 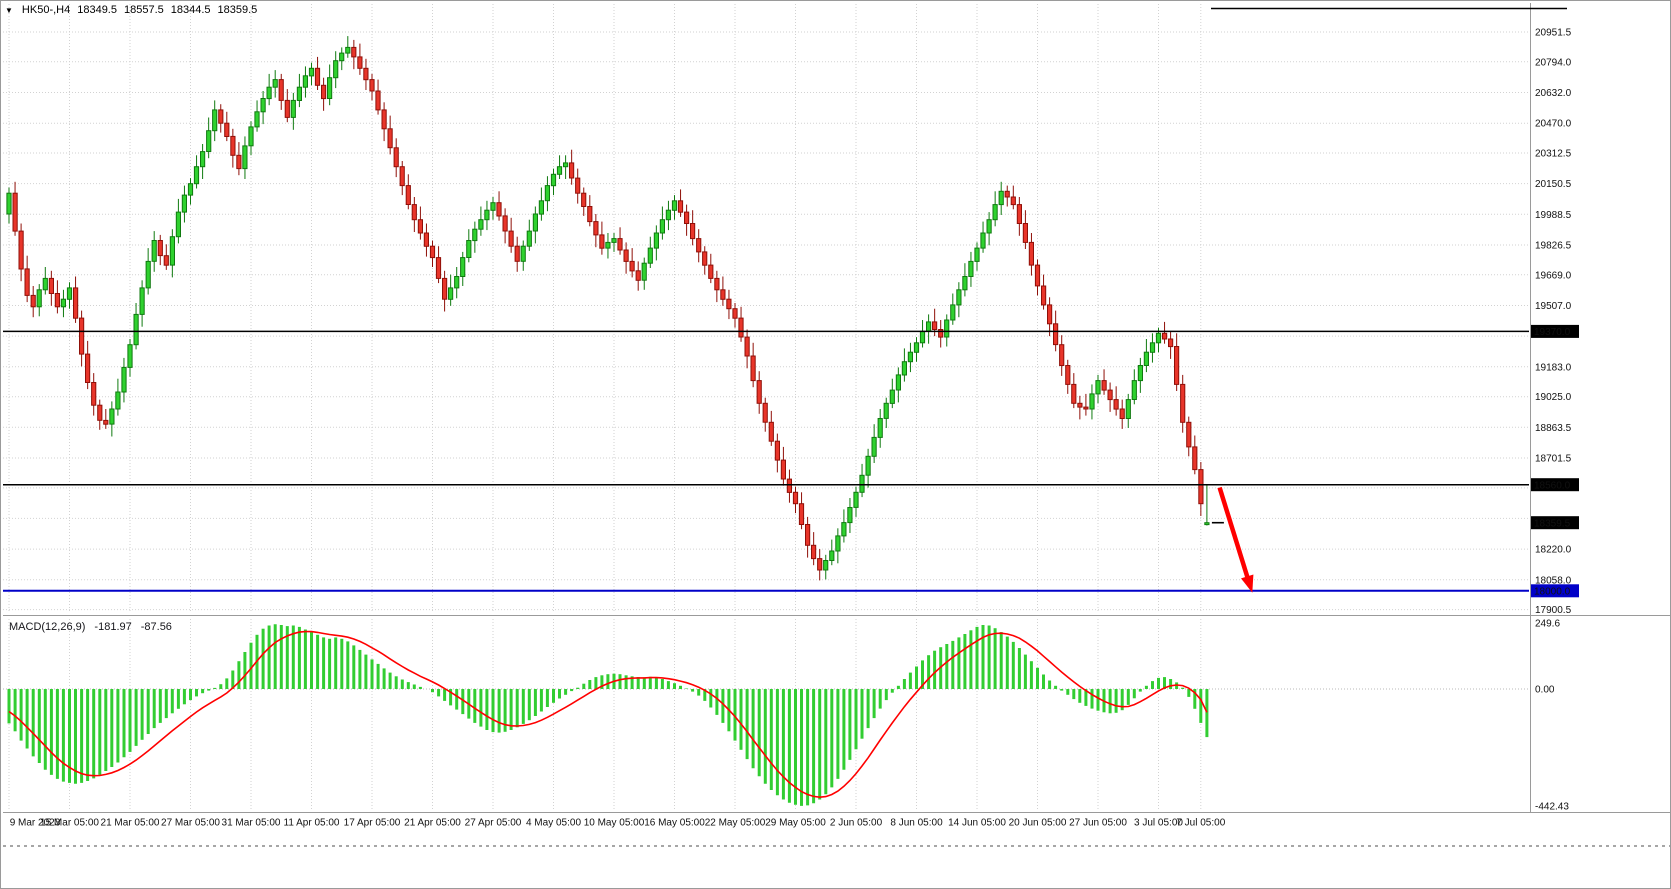 What do you see at coordinates (1553, 154) in the screenshot?
I see `price-axis-label: 20312.5` at bounding box center [1553, 154].